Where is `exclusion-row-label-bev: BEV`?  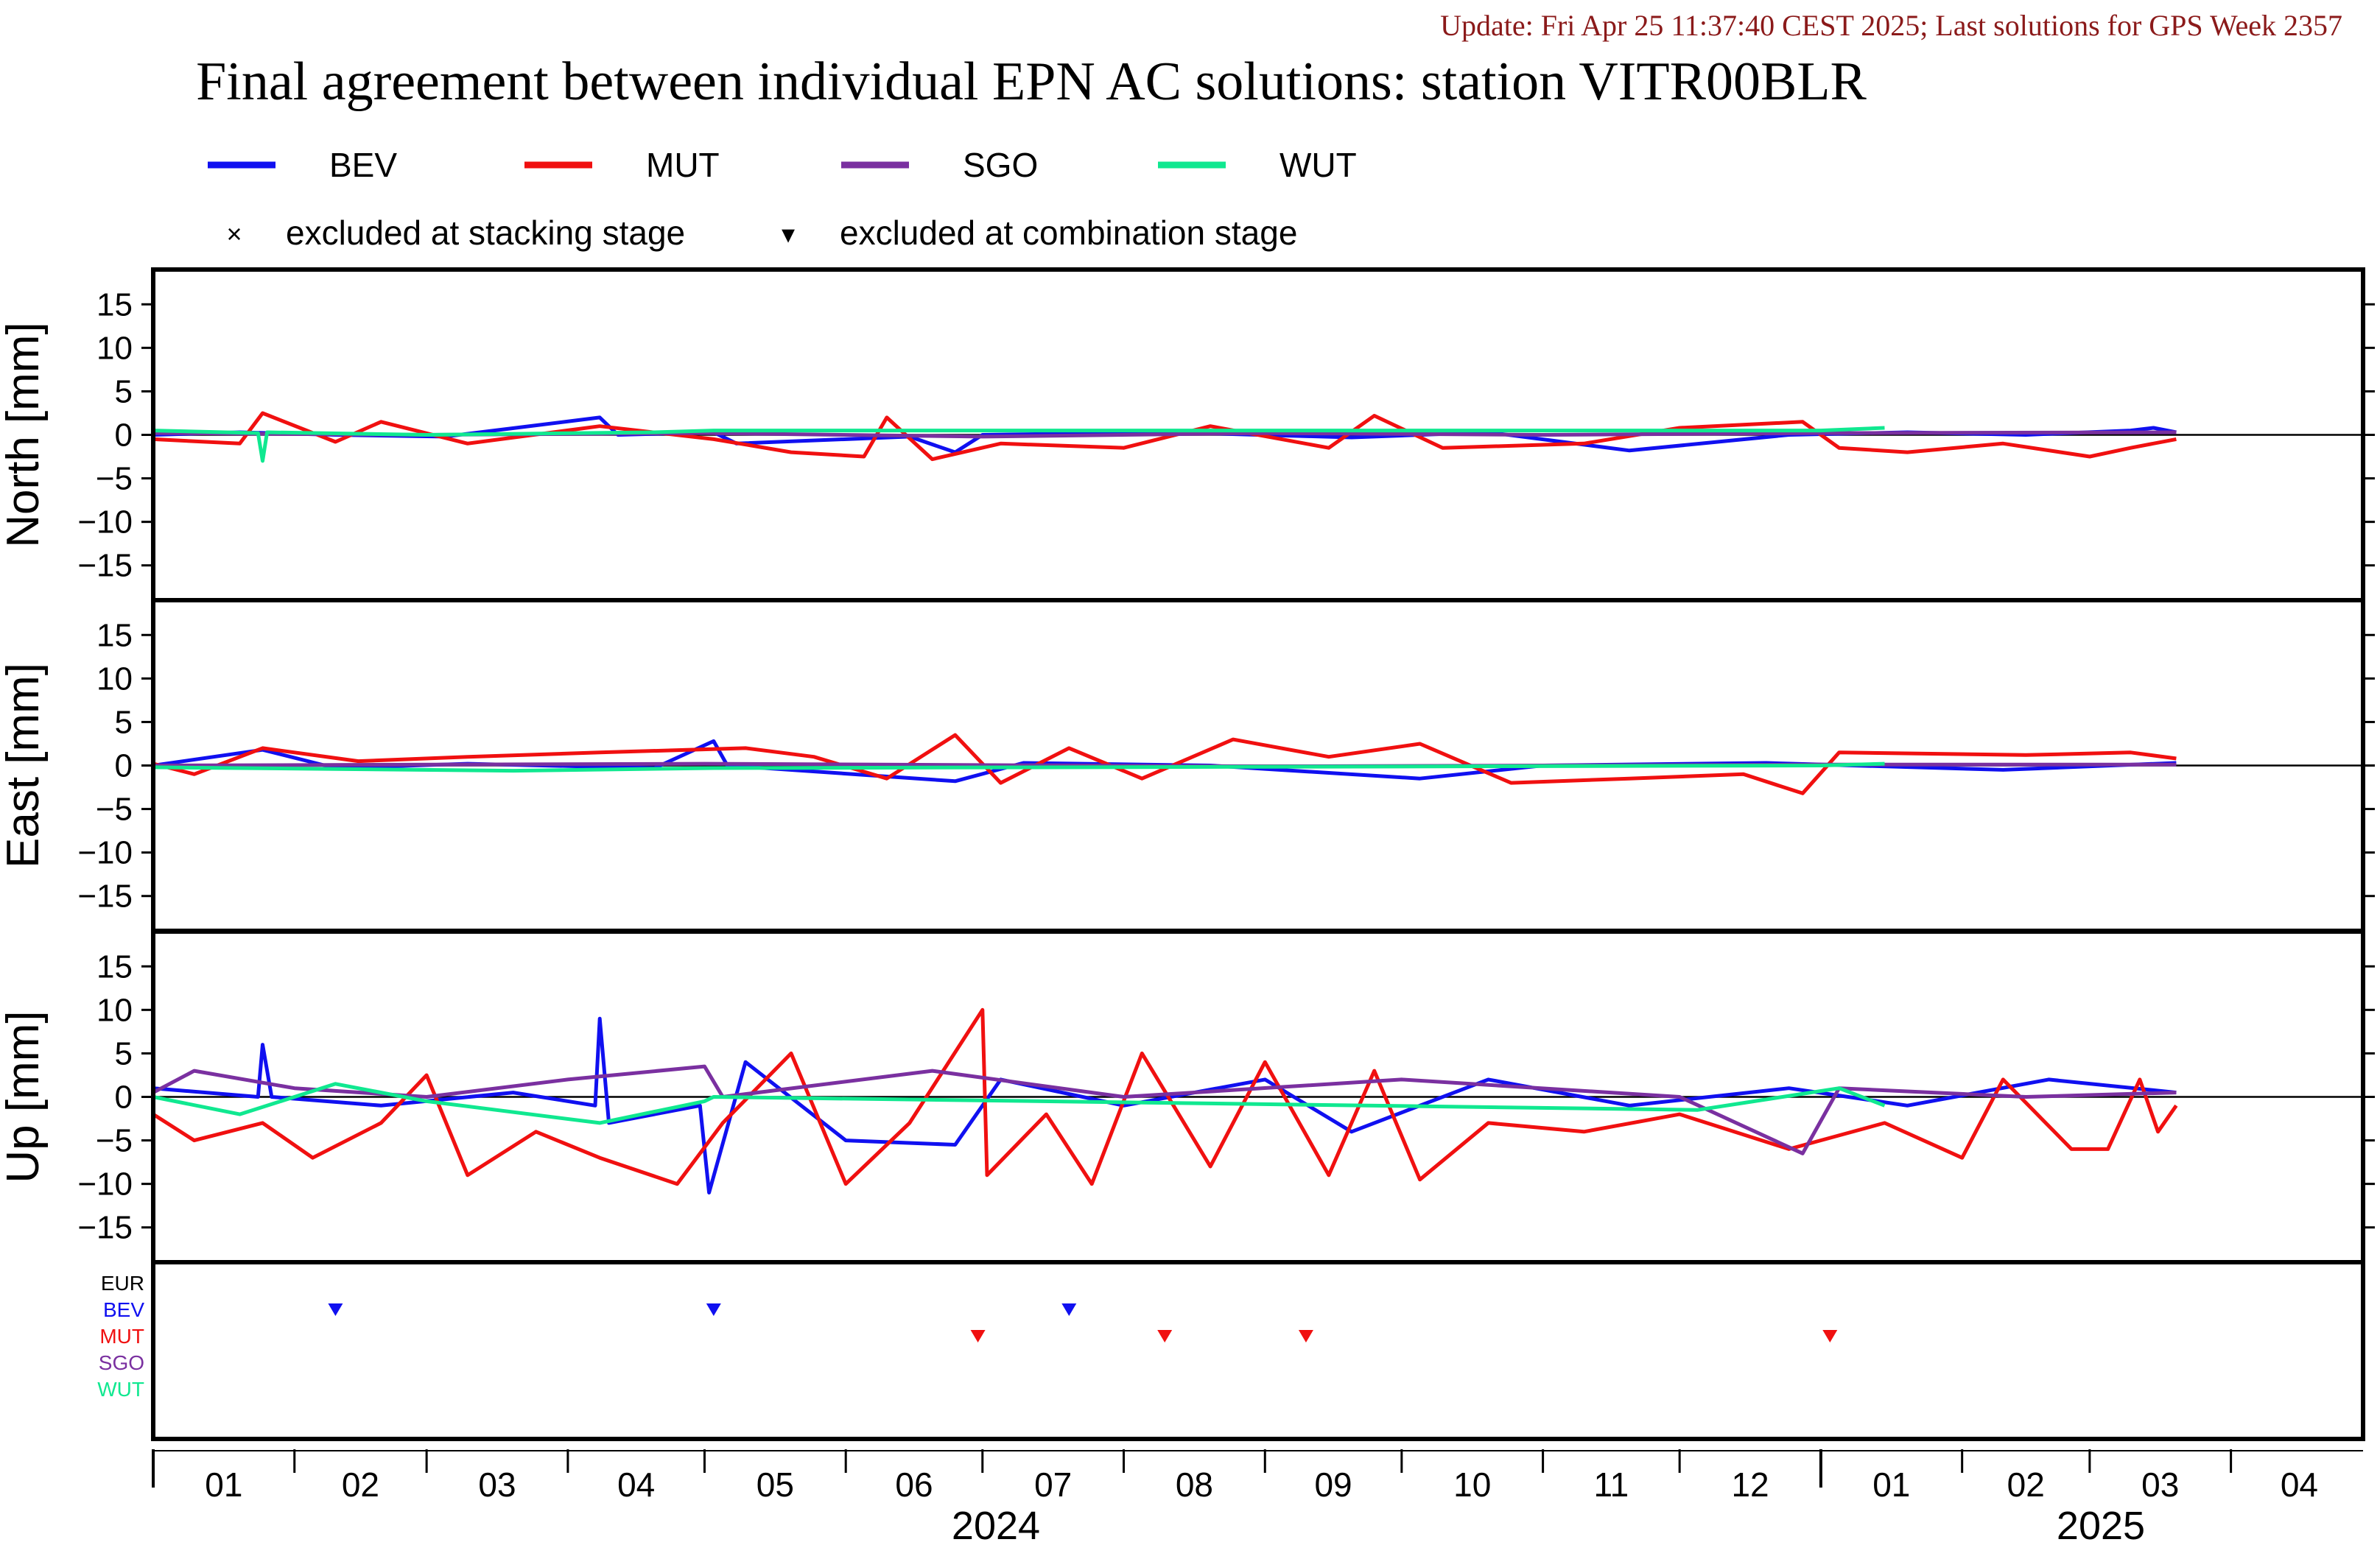
exclusion-row-label-bev: BEV is located at coordinates (123, 1310).